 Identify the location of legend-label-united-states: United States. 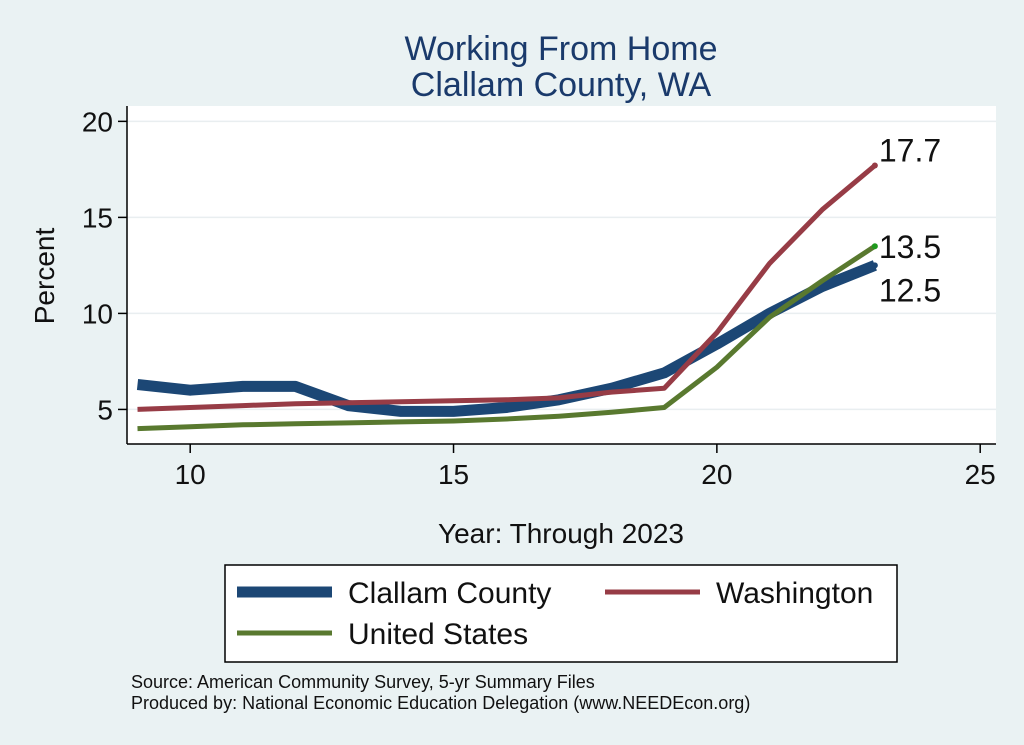
(438, 634).